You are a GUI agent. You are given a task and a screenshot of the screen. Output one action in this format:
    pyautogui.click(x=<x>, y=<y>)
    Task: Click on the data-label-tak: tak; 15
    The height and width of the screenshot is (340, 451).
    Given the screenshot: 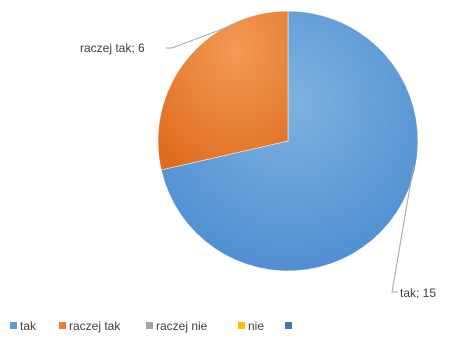 What is the action you would take?
    pyautogui.click(x=418, y=293)
    